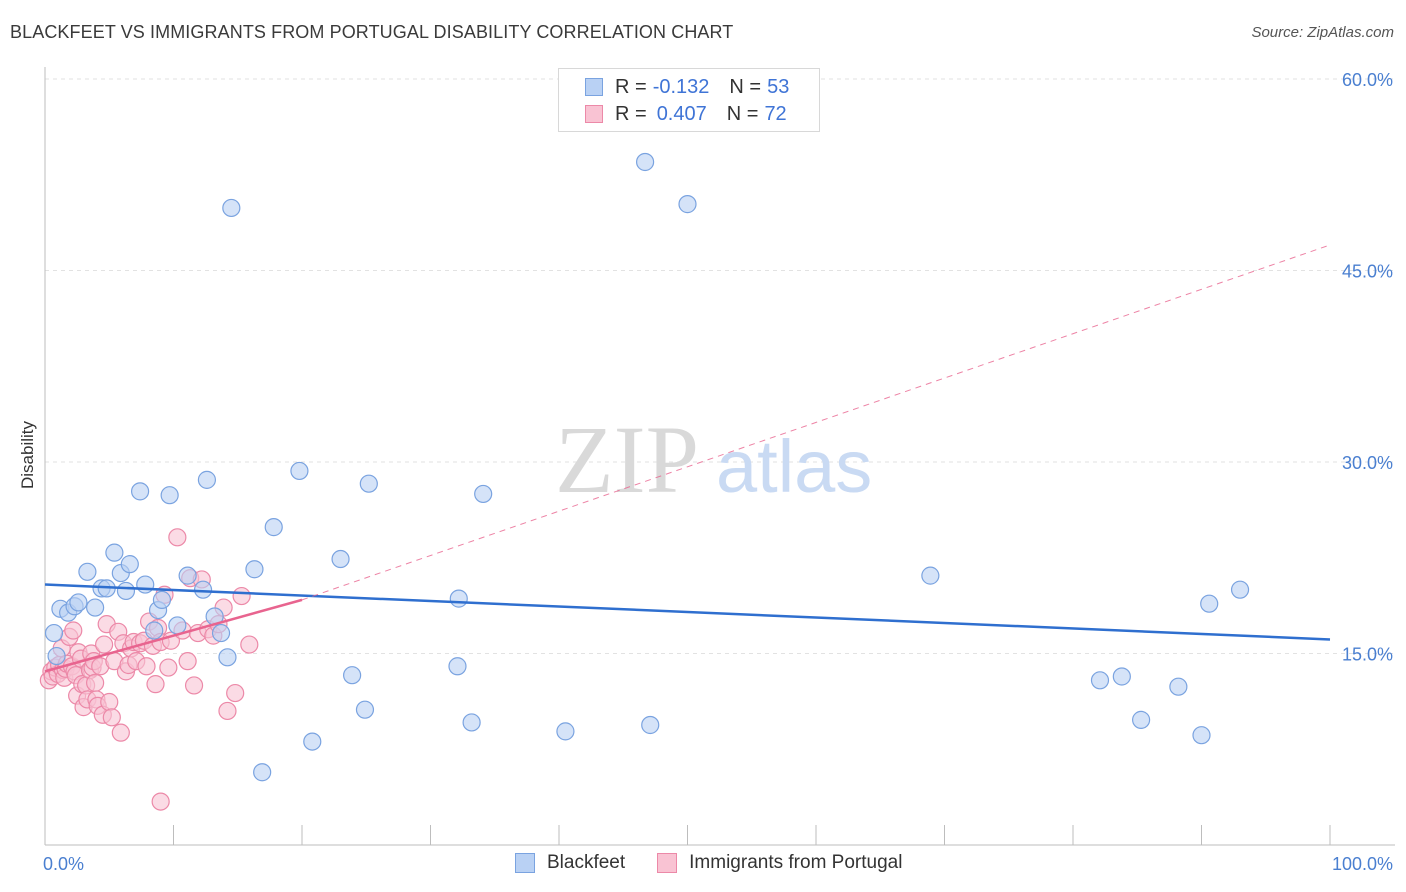 This screenshot has width=1406, height=892. What do you see at coordinates (1367, 80) in the screenshot?
I see `y-tick-label: 60.0%` at bounding box center [1367, 80].